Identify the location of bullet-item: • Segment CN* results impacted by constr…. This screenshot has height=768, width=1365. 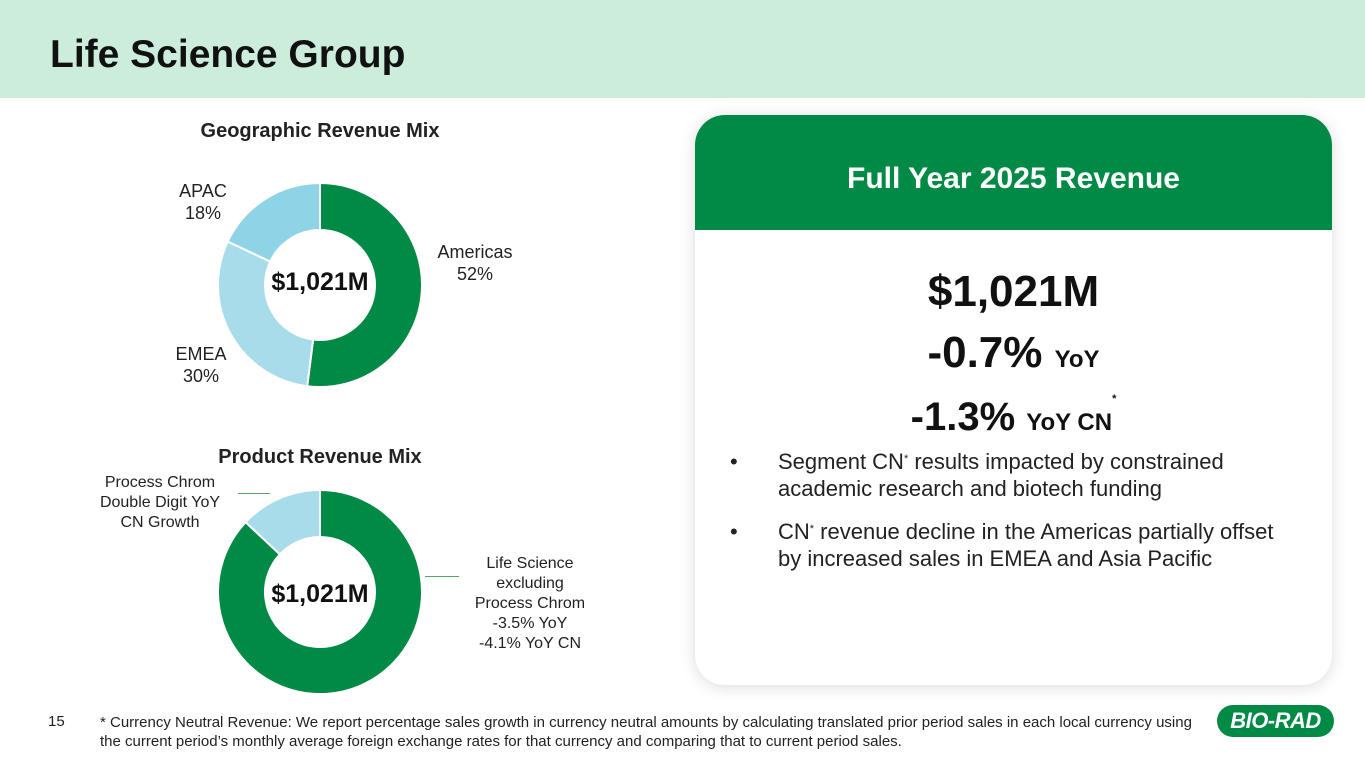
(977, 475).